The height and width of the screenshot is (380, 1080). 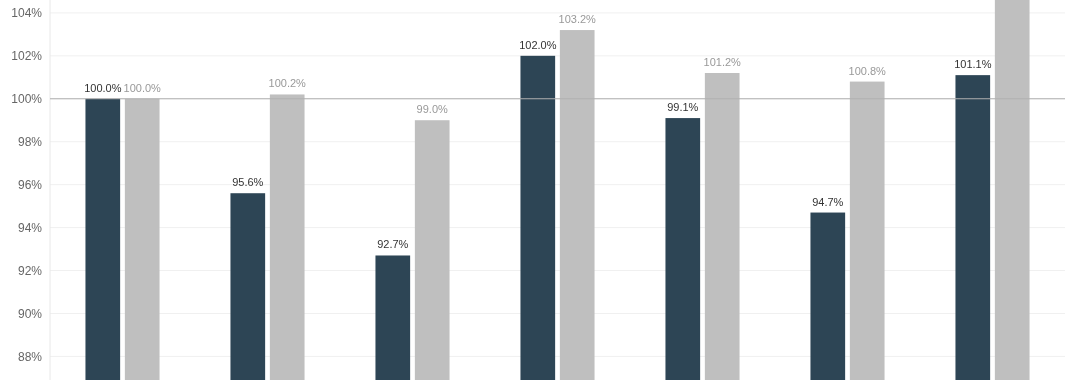 What do you see at coordinates (30, 356) in the screenshot?
I see `y-tick-label: 88%` at bounding box center [30, 356].